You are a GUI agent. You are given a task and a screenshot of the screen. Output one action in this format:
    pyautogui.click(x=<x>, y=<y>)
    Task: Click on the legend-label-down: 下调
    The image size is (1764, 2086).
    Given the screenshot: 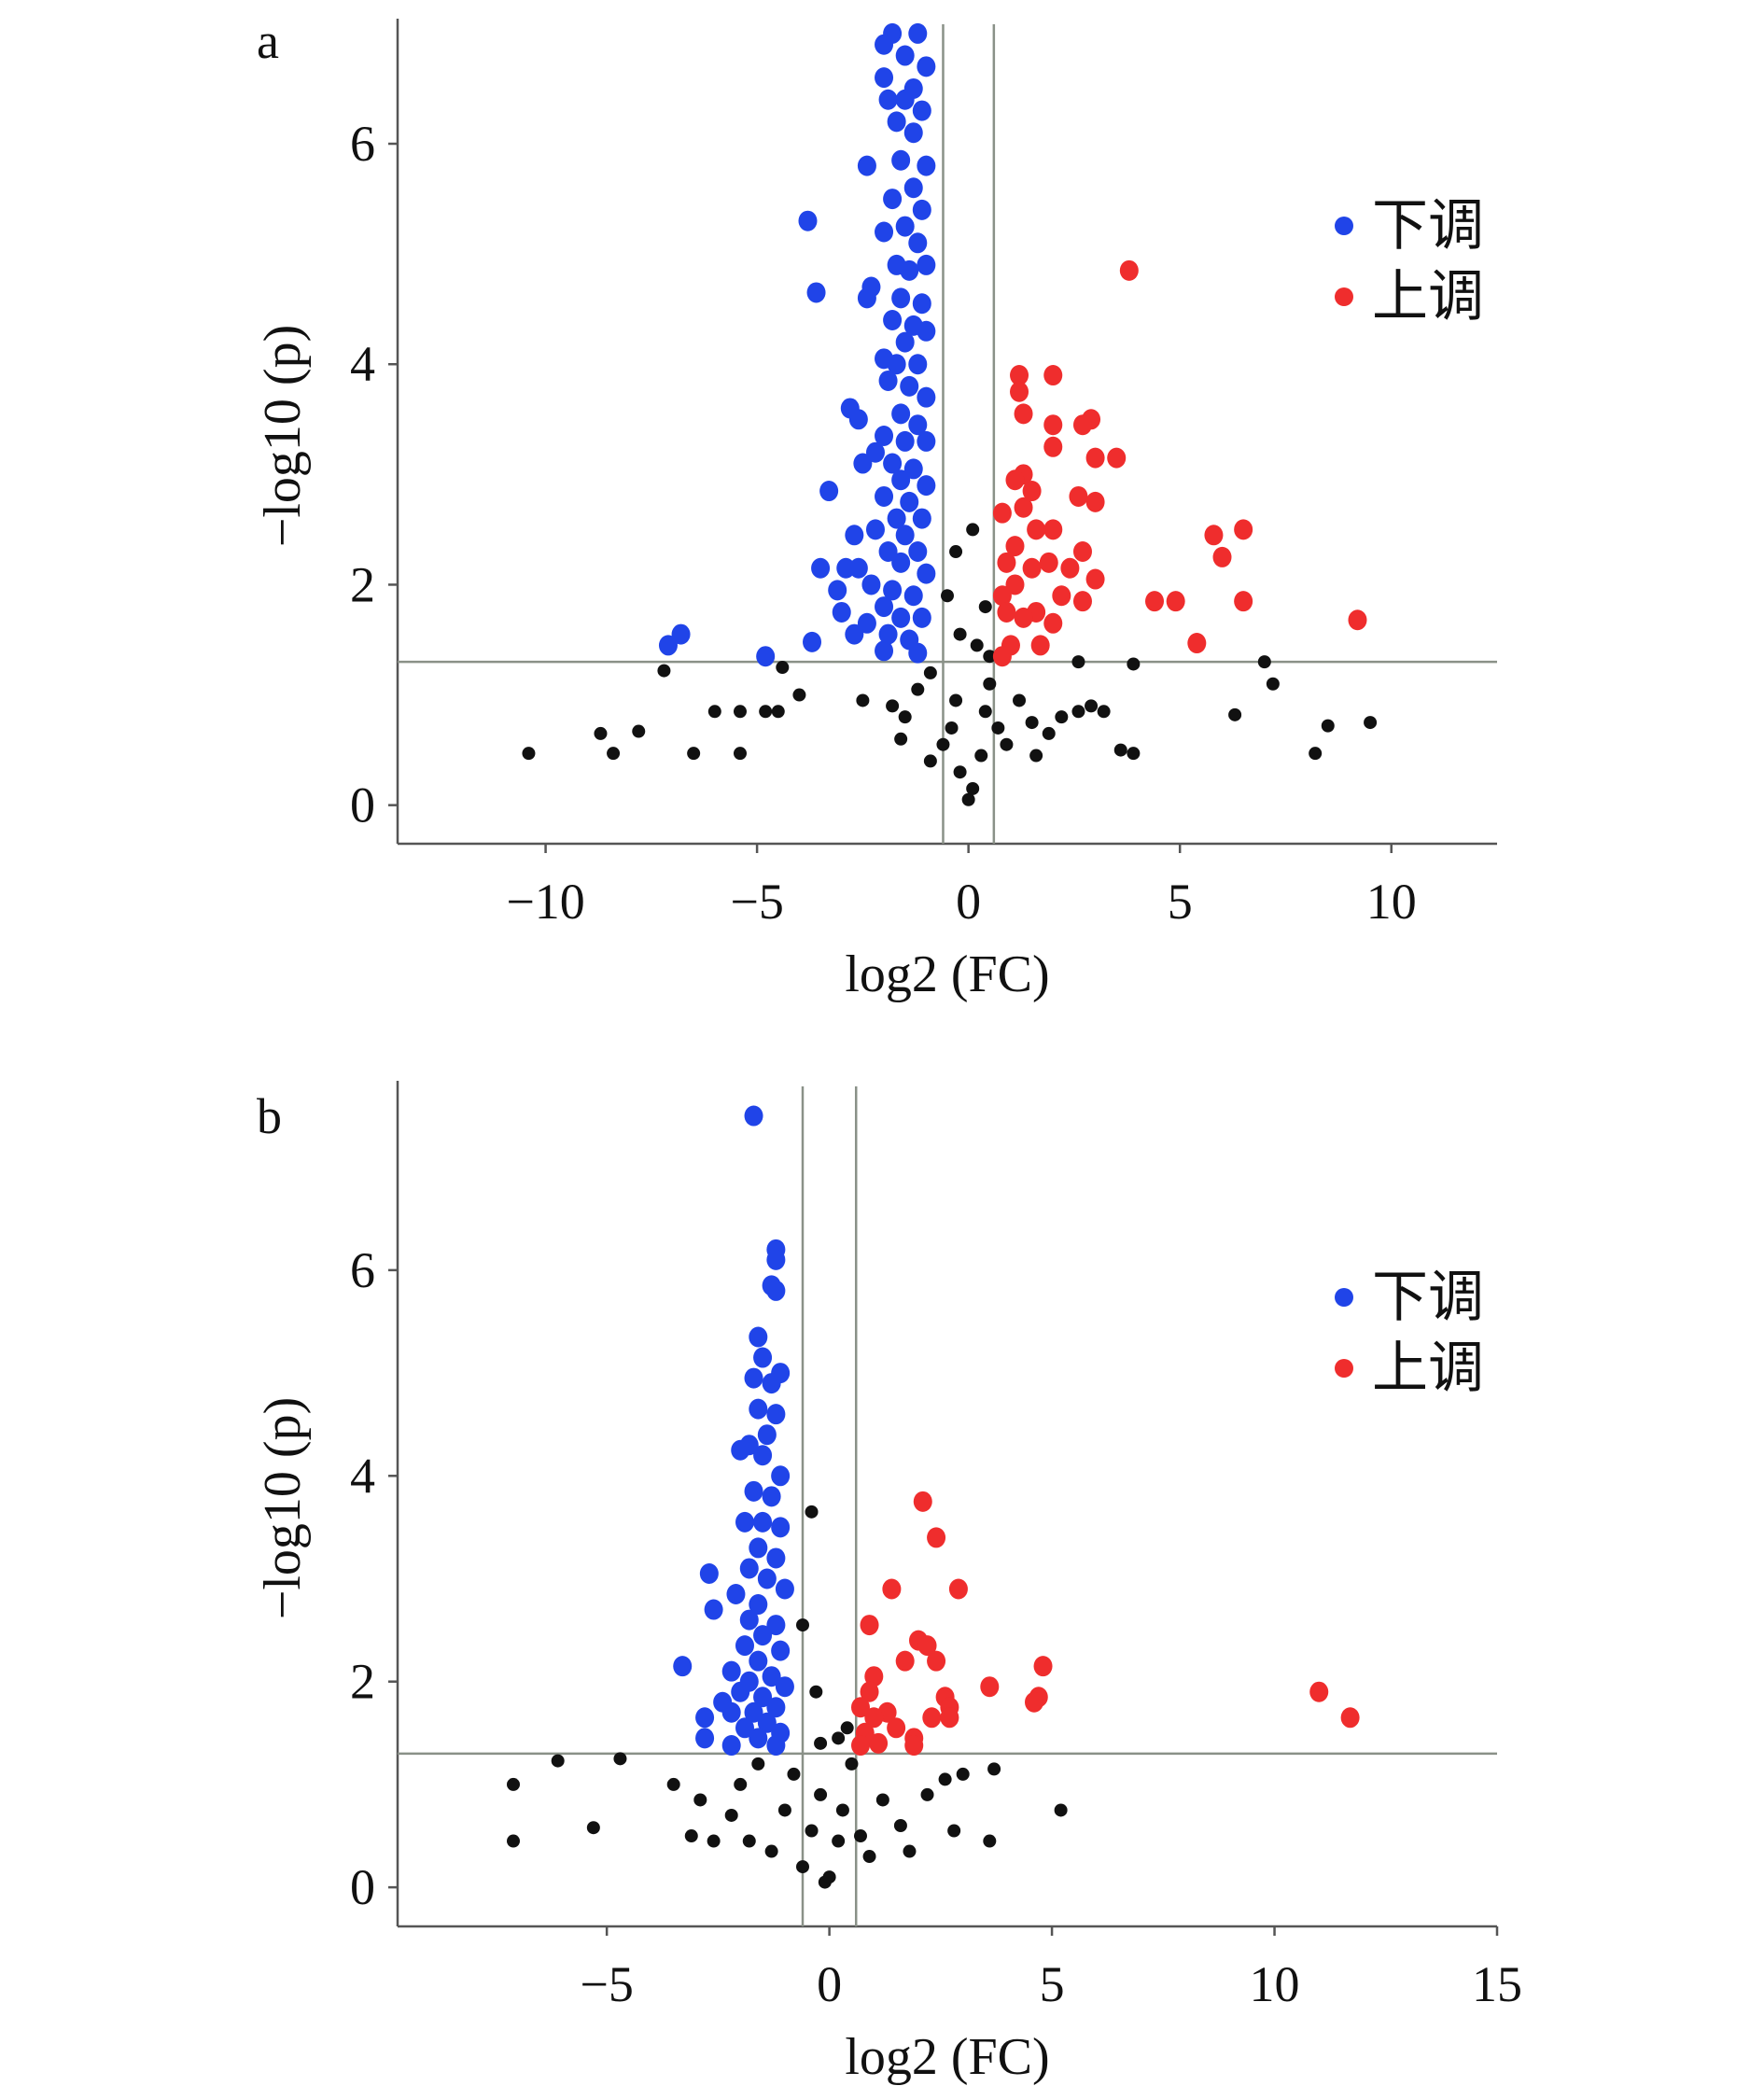 What is the action you would take?
    pyautogui.click(x=1428, y=226)
    